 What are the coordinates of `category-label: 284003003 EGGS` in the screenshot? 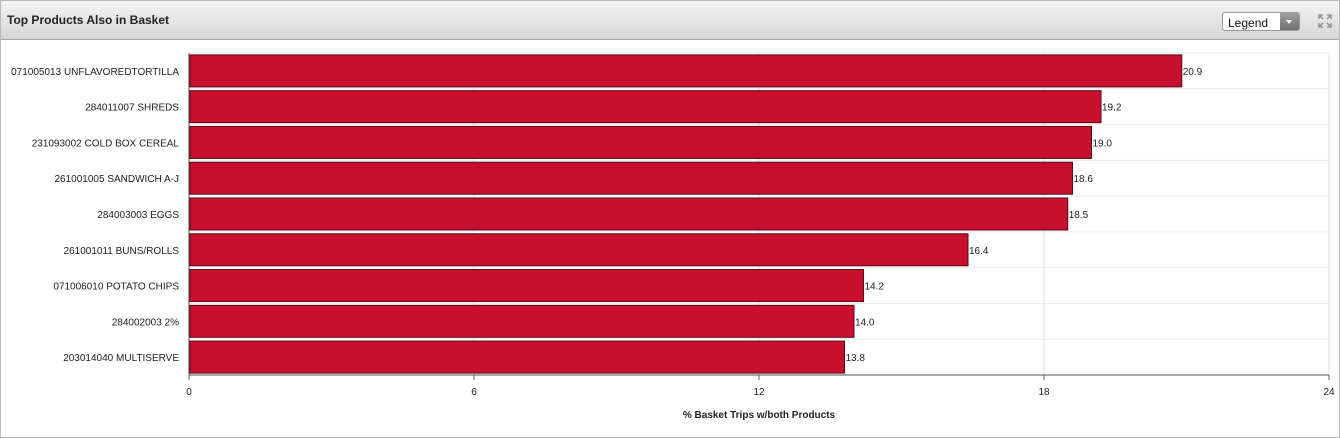 It's located at (138, 215).